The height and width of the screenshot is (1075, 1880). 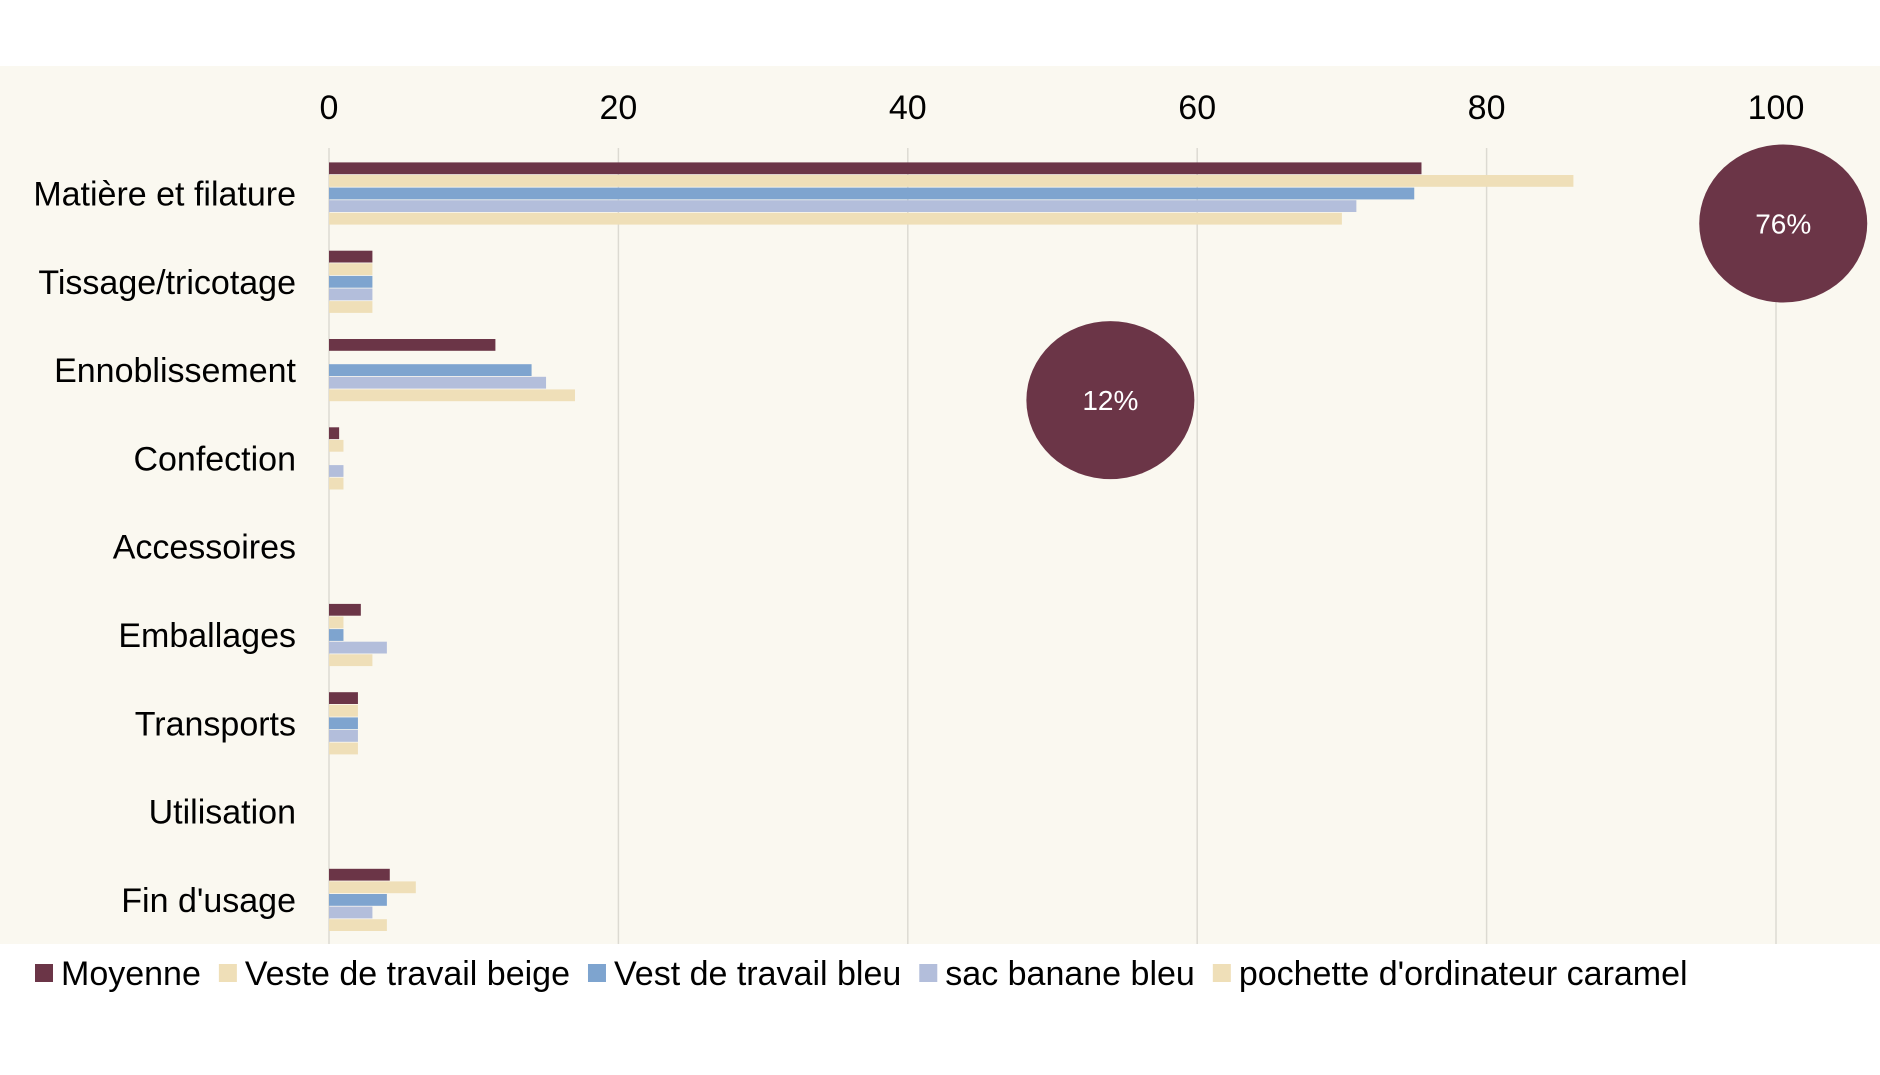 What do you see at coordinates (1197, 108) in the screenshot?
I see `x-tick-label: 60` at bounding box center [1197, 108].